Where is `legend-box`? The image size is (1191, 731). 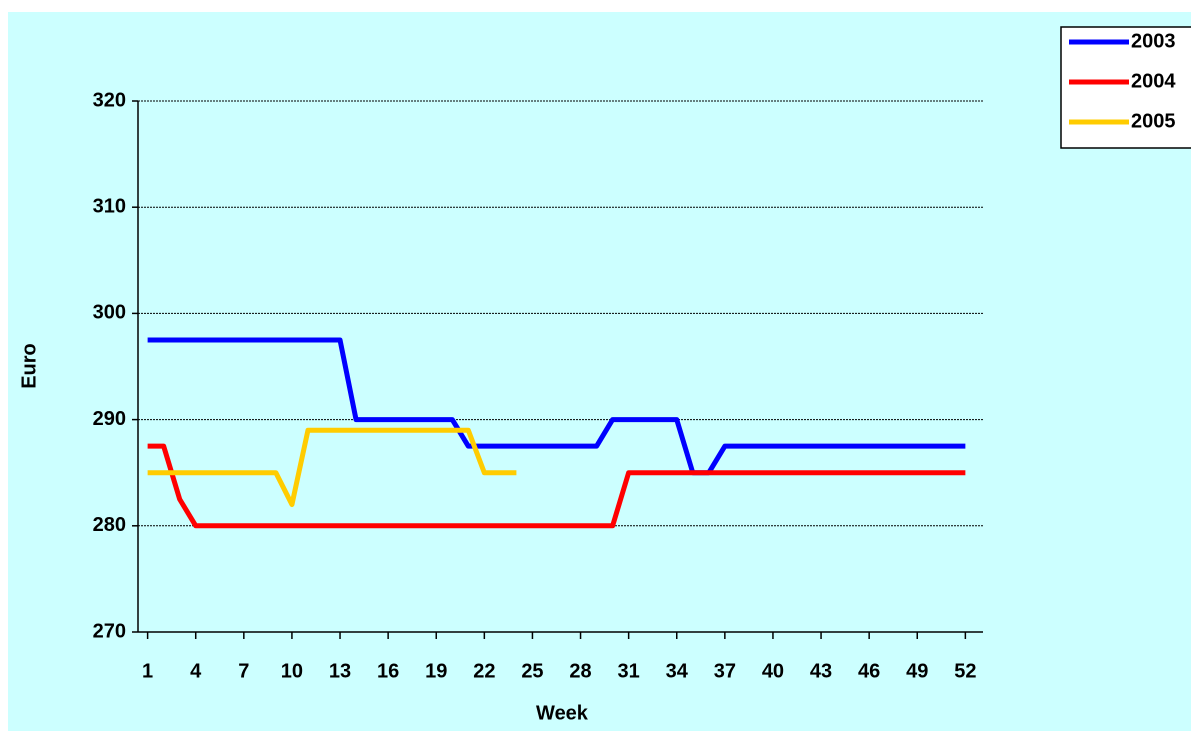
legend-box is located at coordinates (1125, 87).